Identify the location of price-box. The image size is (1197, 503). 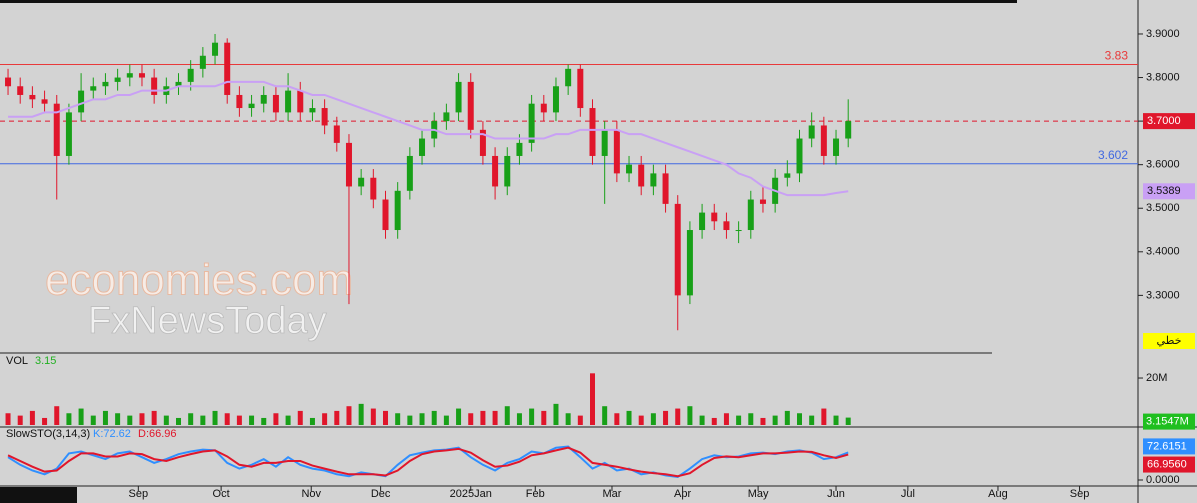
(1169, 121).